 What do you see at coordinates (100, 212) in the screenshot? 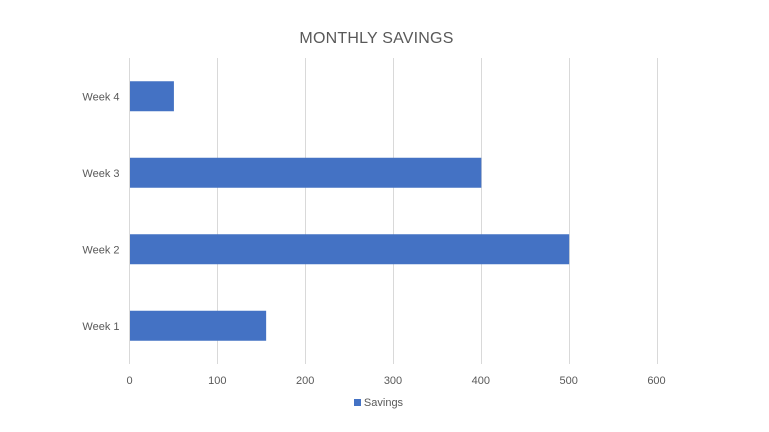
I see `y-axis-category-labels: Week 1 Week 2 Week 3 Week 4` at bounding box center [100, 212].